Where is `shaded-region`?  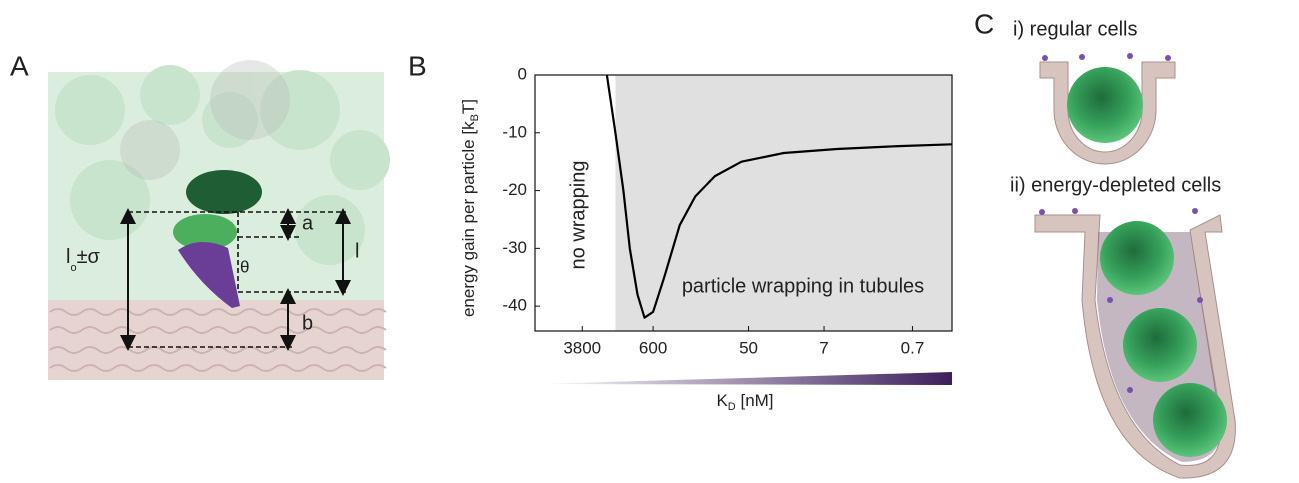 shaded-region is located at coordinates (783, 203).